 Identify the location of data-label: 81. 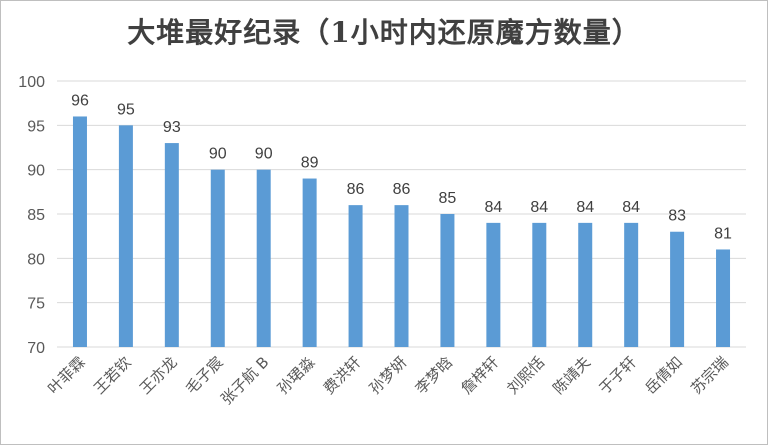
(723, 233).